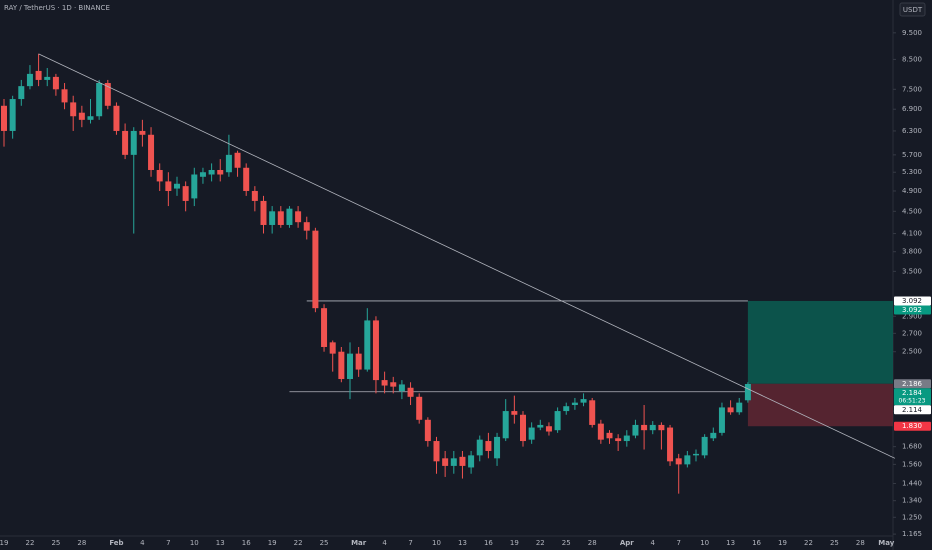 This screenshot has width=932, height=550. Describe the element at coordinates (912, 252) in the screenshot. I see `y-tick-label: 3.800` at that location.